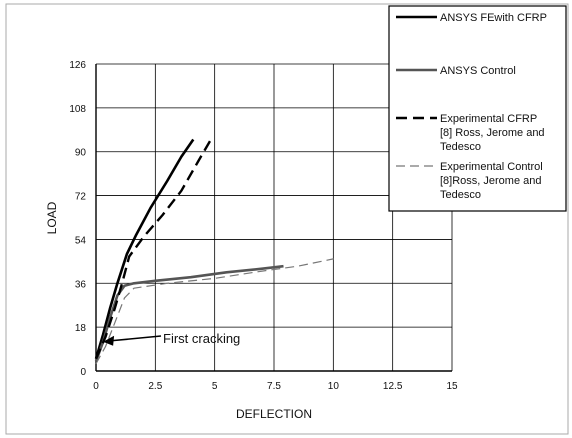  What do you see at coordinates (274, 414) in the screenshot?
I see `x-axis-label: DEFLECTION` at bounding box center [274, 414].